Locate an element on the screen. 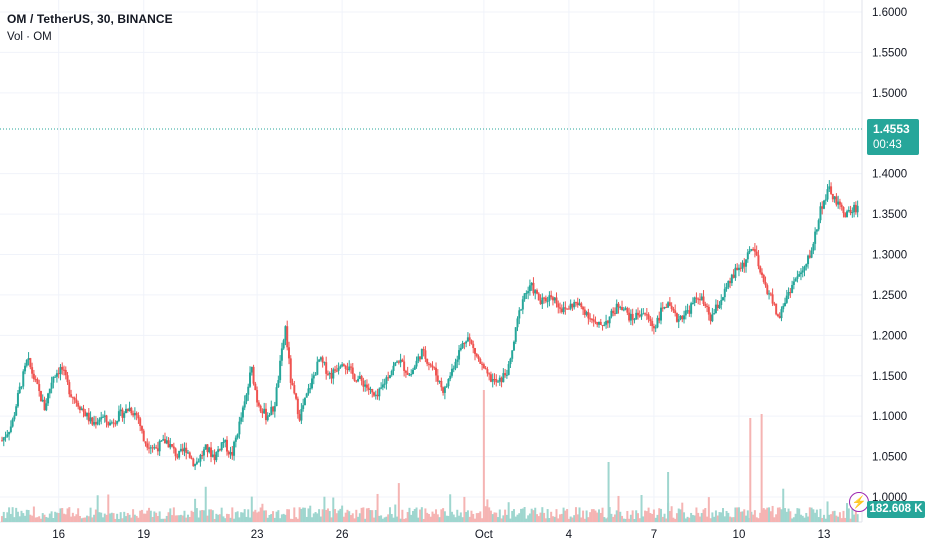  volume-legend: Vol · OM is located at coordinates (29, 37).